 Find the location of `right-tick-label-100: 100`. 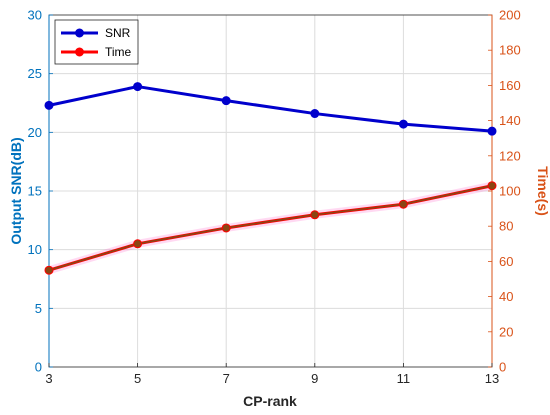

right-tick-label-100: 100 is located at coordinates (510, 191).